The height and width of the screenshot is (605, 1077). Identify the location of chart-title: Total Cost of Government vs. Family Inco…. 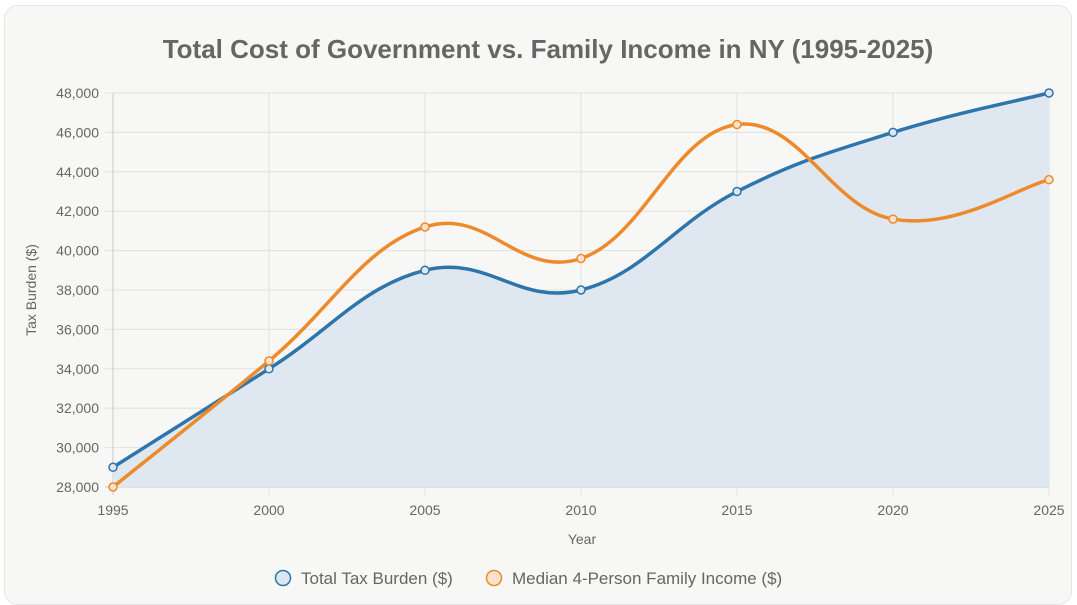
(548, 49).